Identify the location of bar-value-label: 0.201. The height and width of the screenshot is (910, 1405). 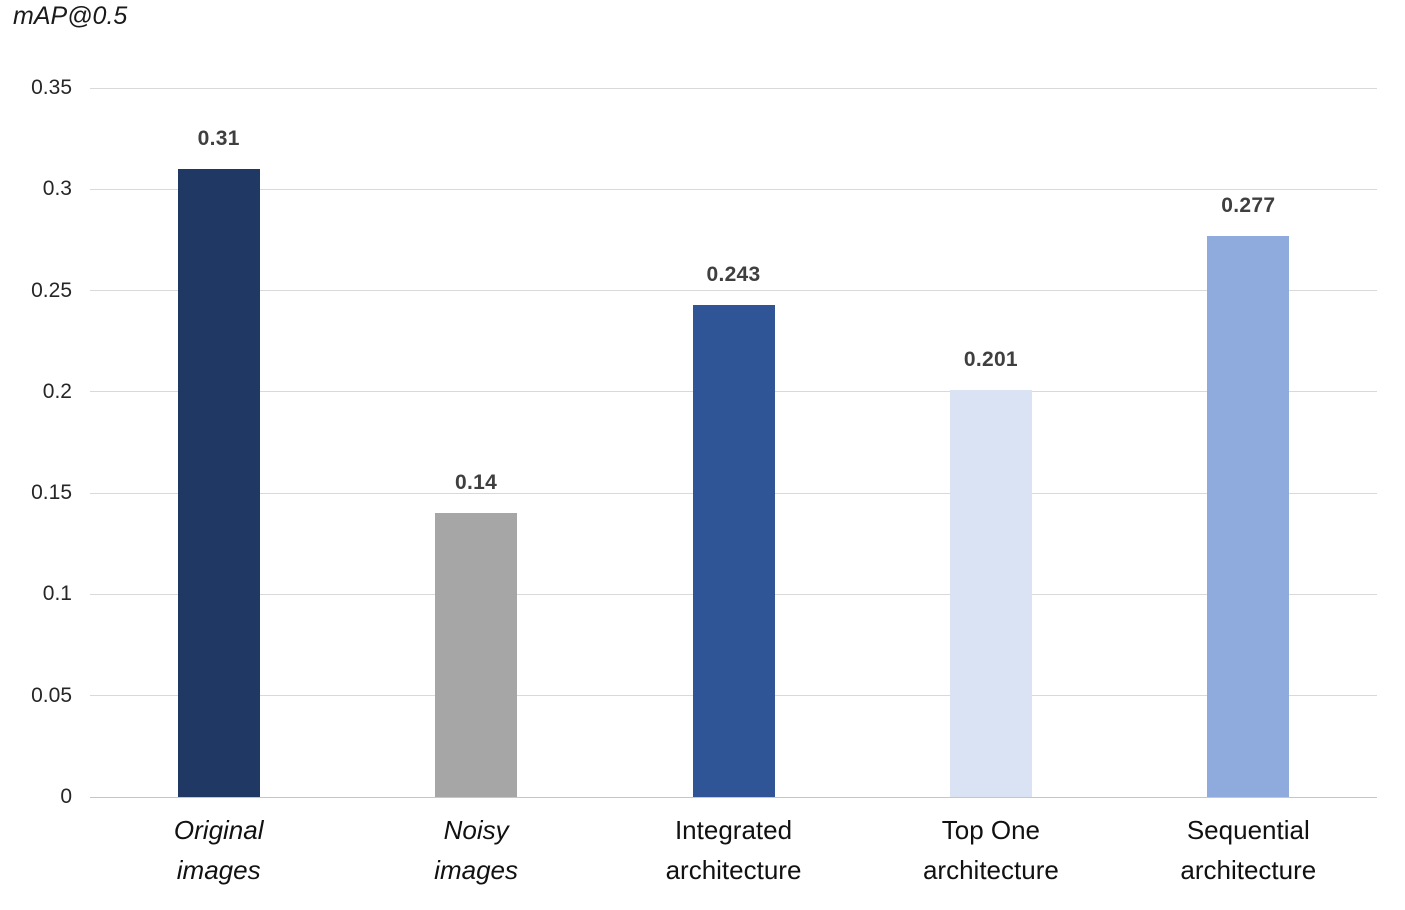
(990, 359).